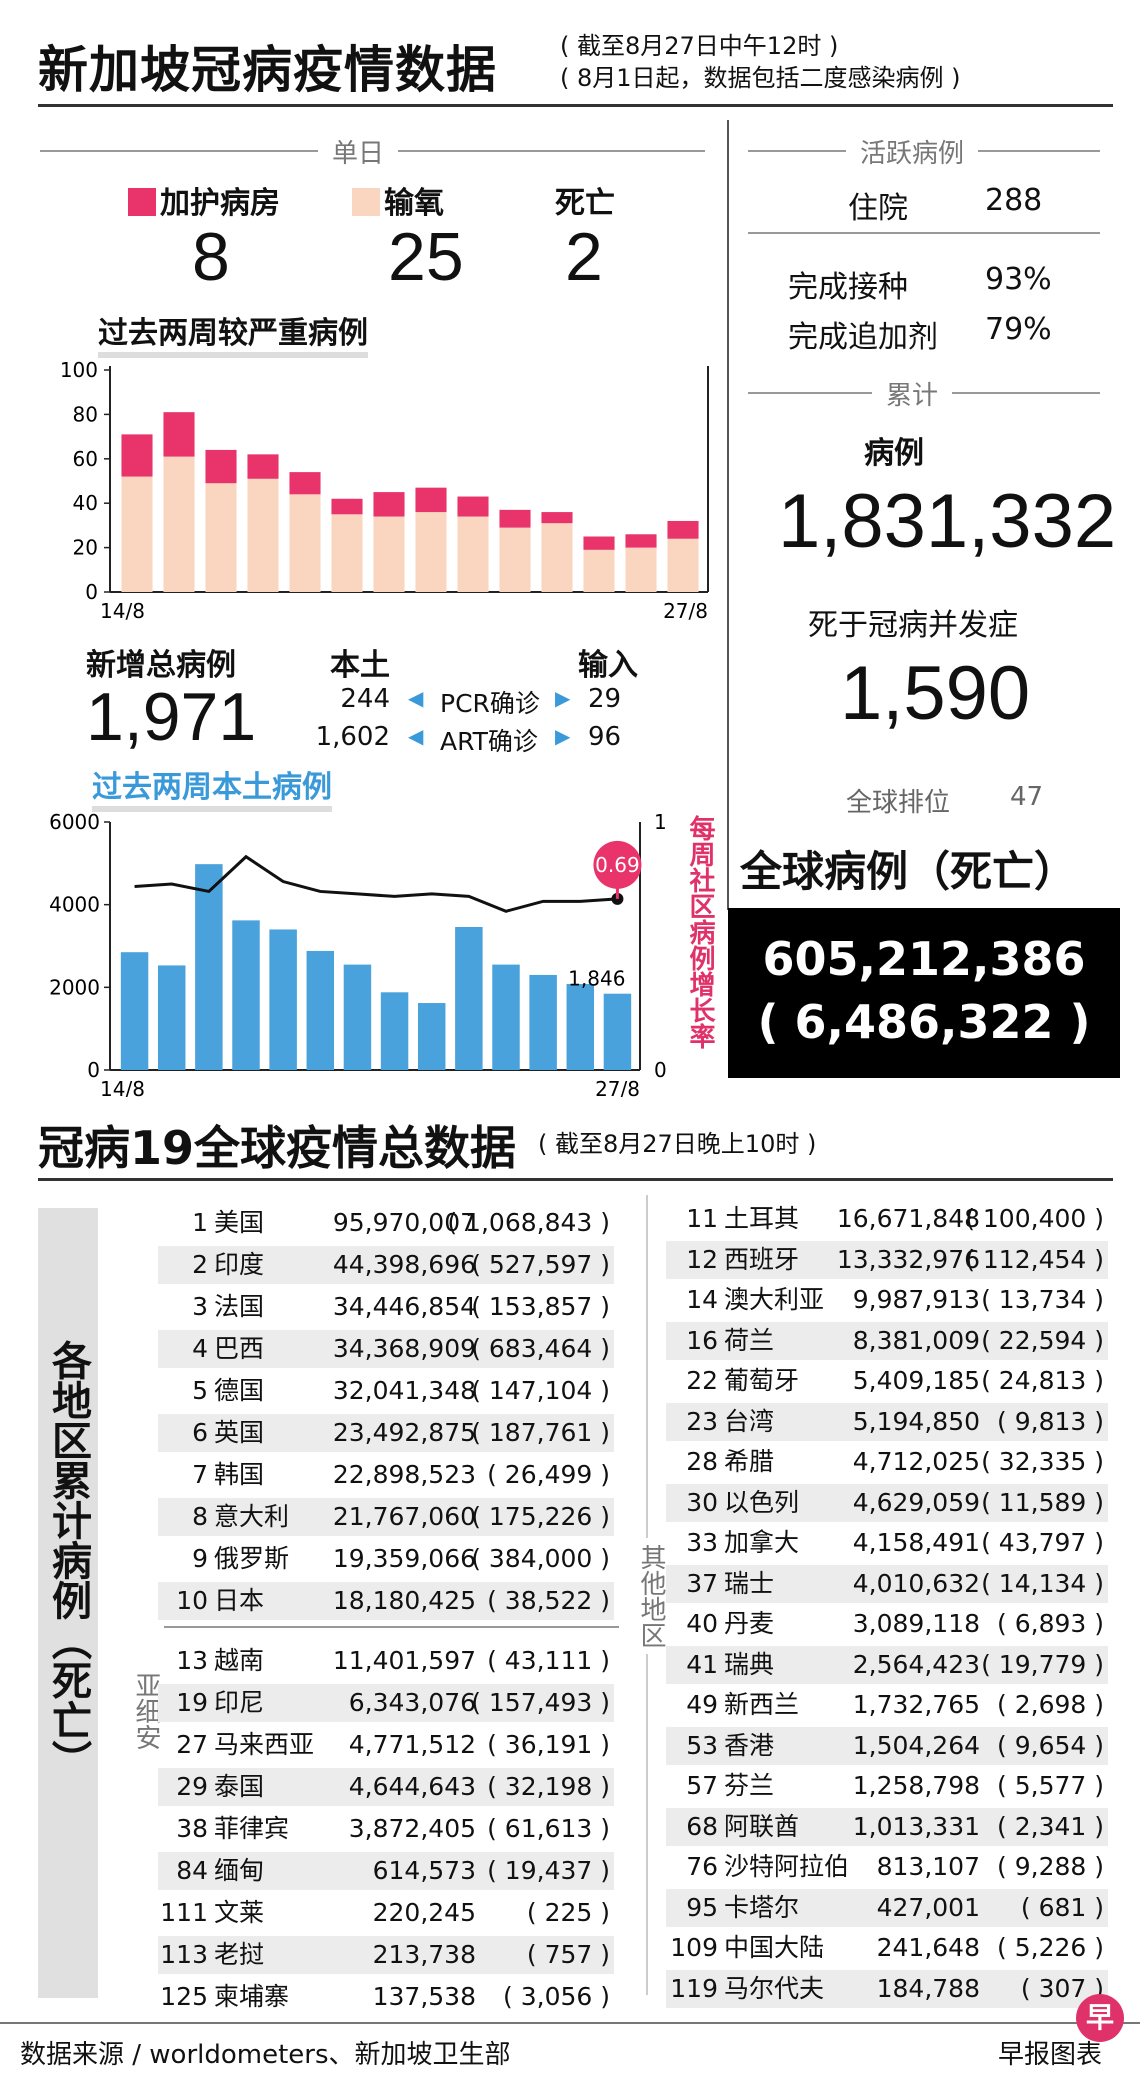  I want to click on deaths-cell: ( 2,341 ), so click(1050, 1826).